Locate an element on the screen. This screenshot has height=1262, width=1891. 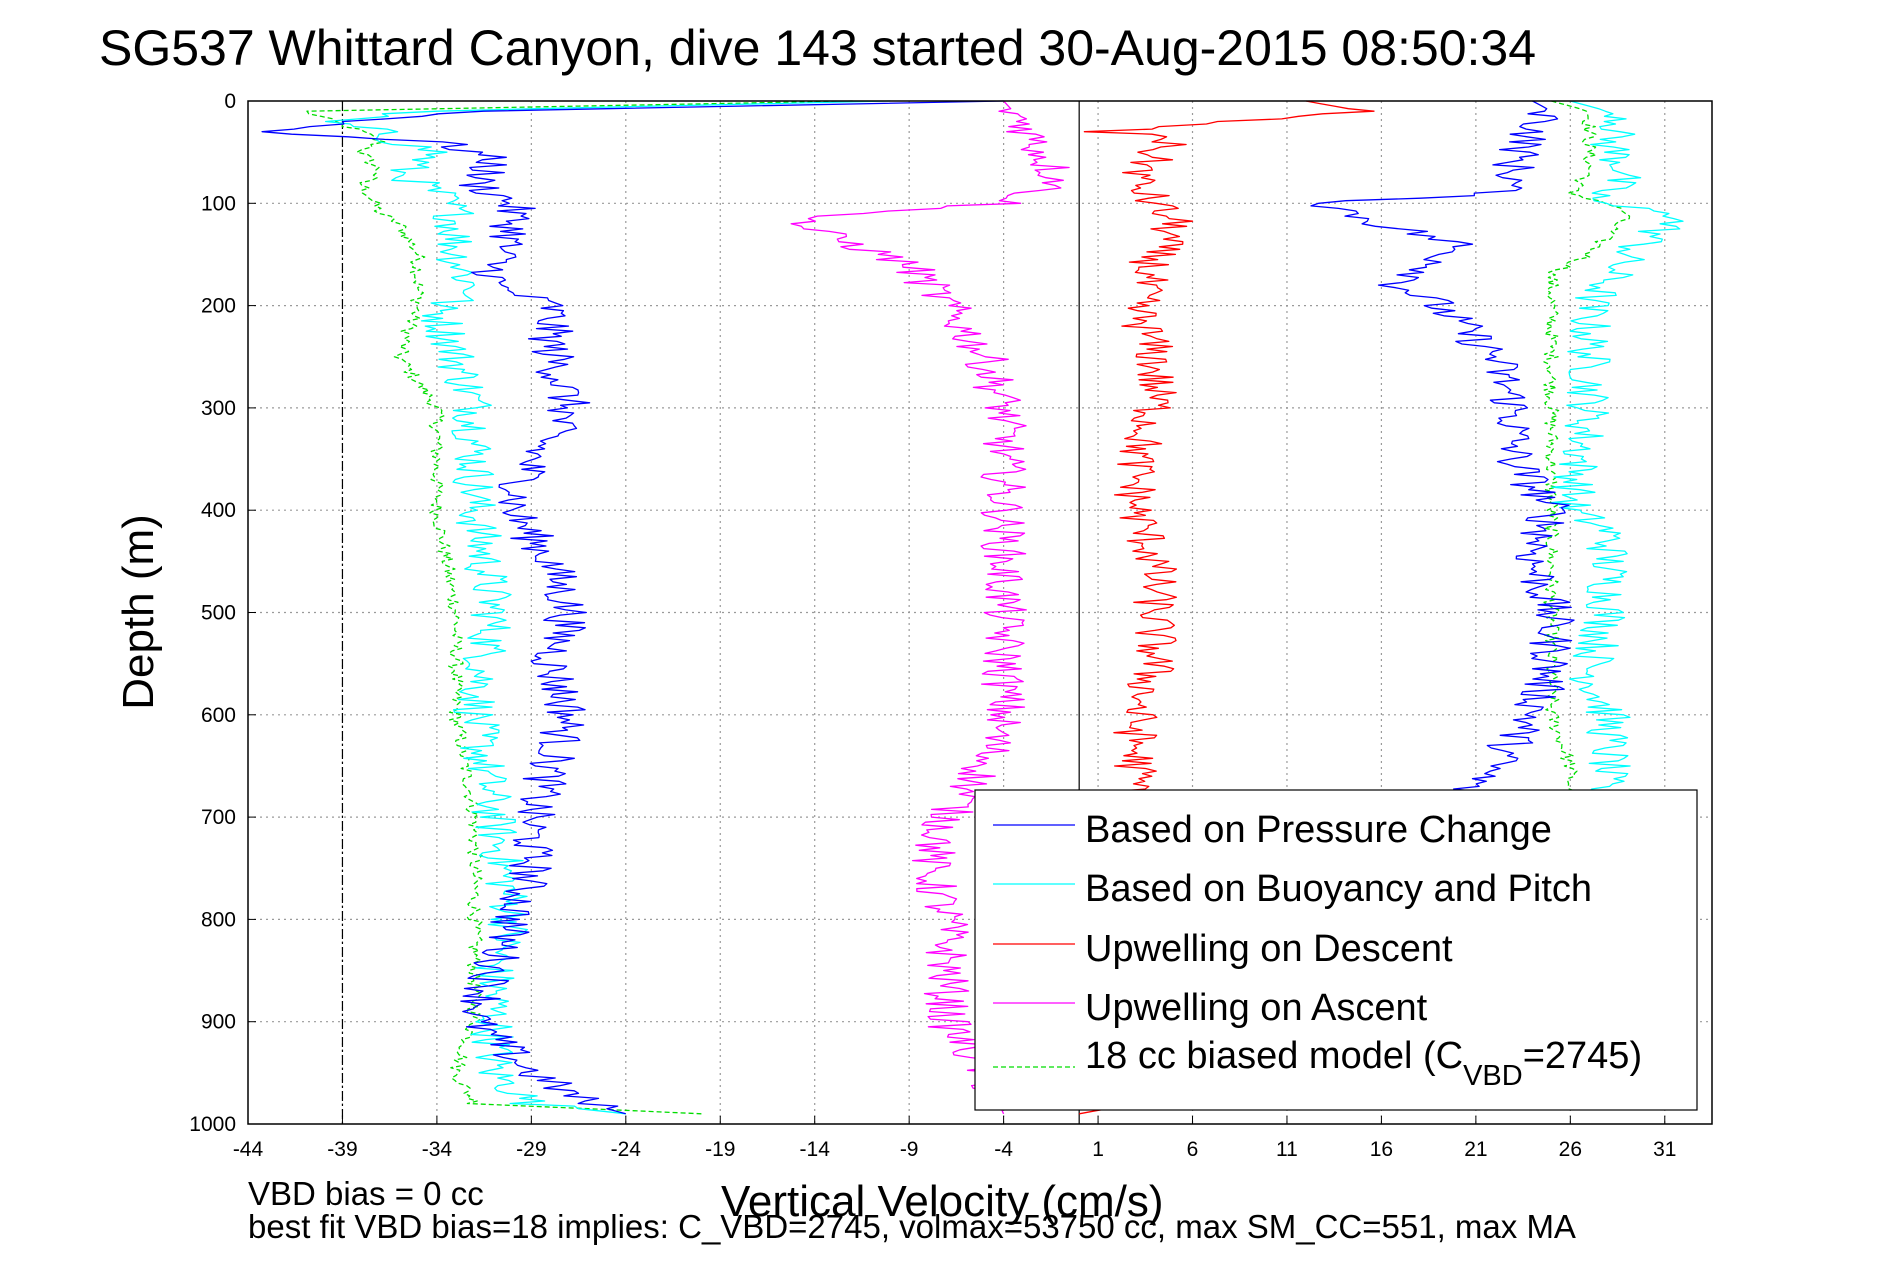
y-tick-label: 100 is located at coordinates (218, 203).